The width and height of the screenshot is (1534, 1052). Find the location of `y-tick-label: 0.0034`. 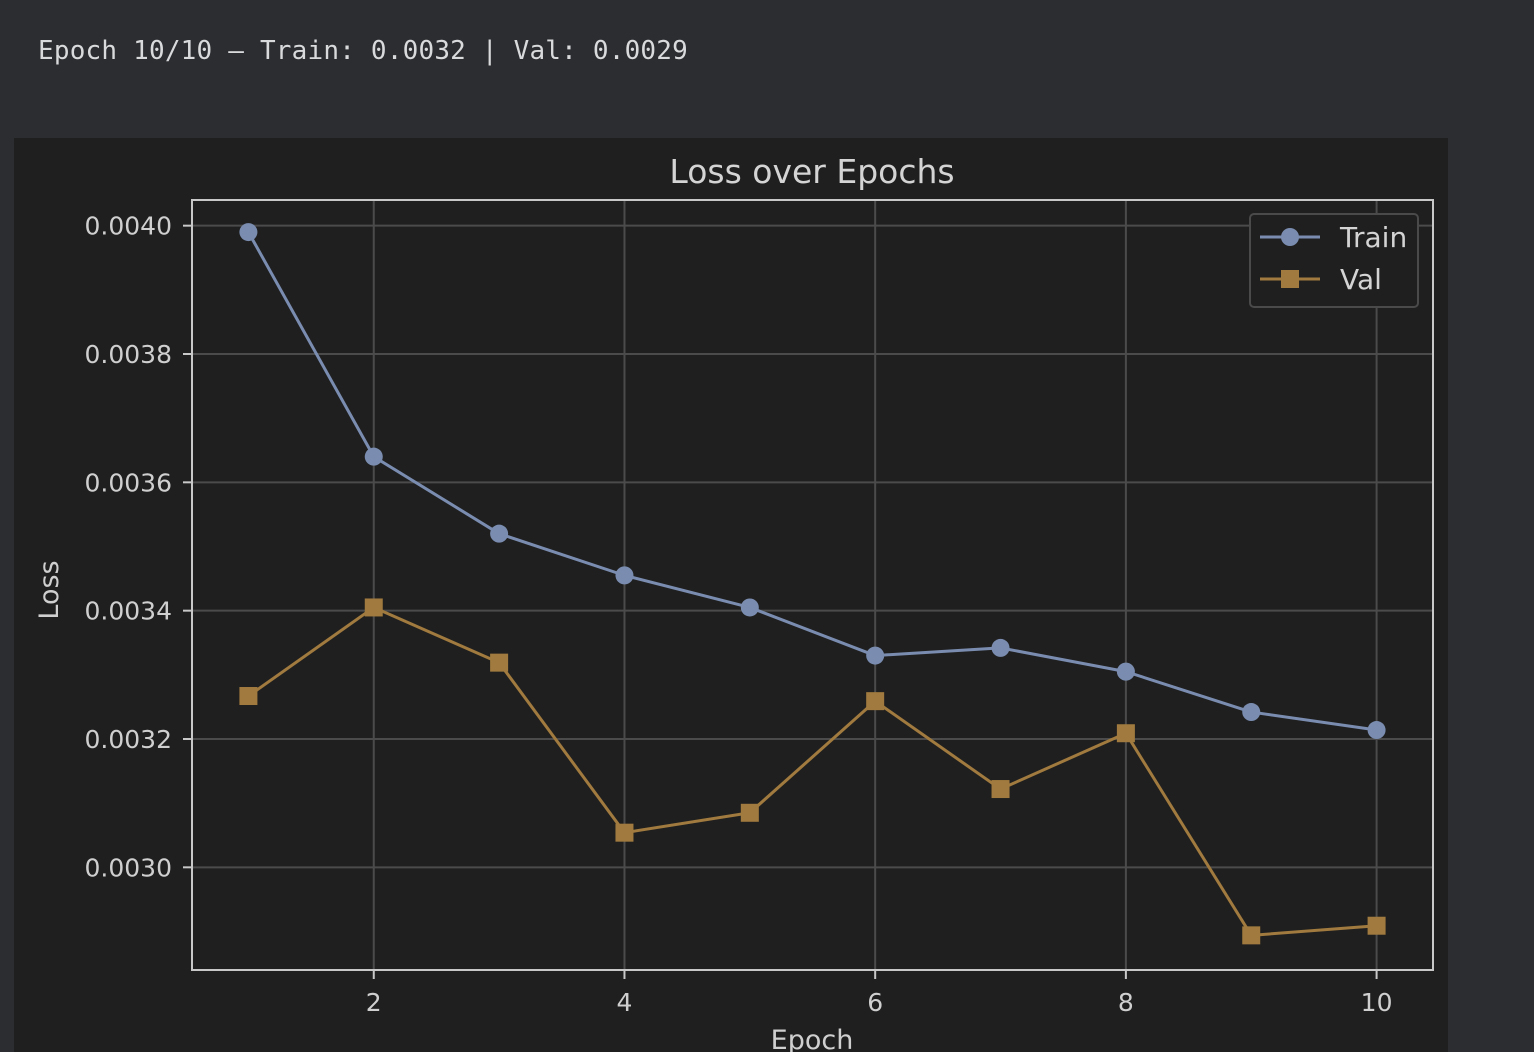

y-tick-label: 0.0034 is located at coordinates (128, 611).